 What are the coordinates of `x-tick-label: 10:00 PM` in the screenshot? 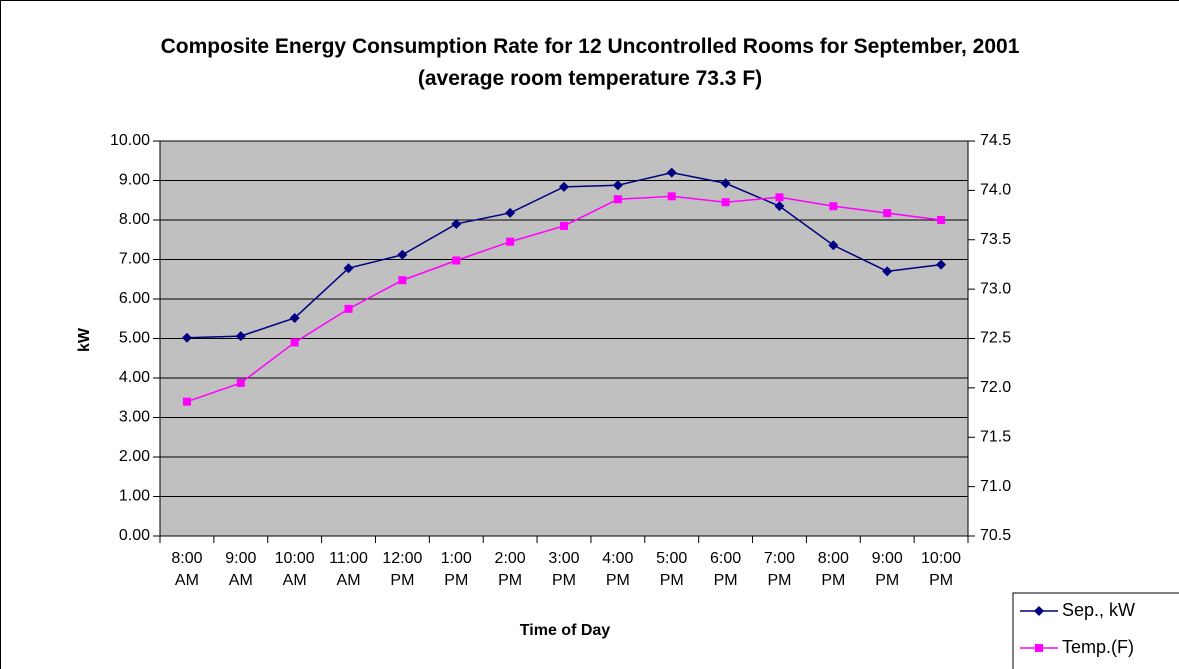 It's located at (941, 569).